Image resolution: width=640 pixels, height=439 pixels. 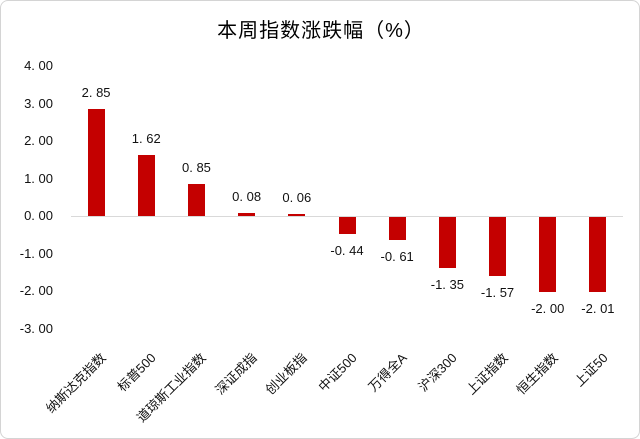 I want to click on bar-value-label: -2. 00, so click(x=548, y=308).